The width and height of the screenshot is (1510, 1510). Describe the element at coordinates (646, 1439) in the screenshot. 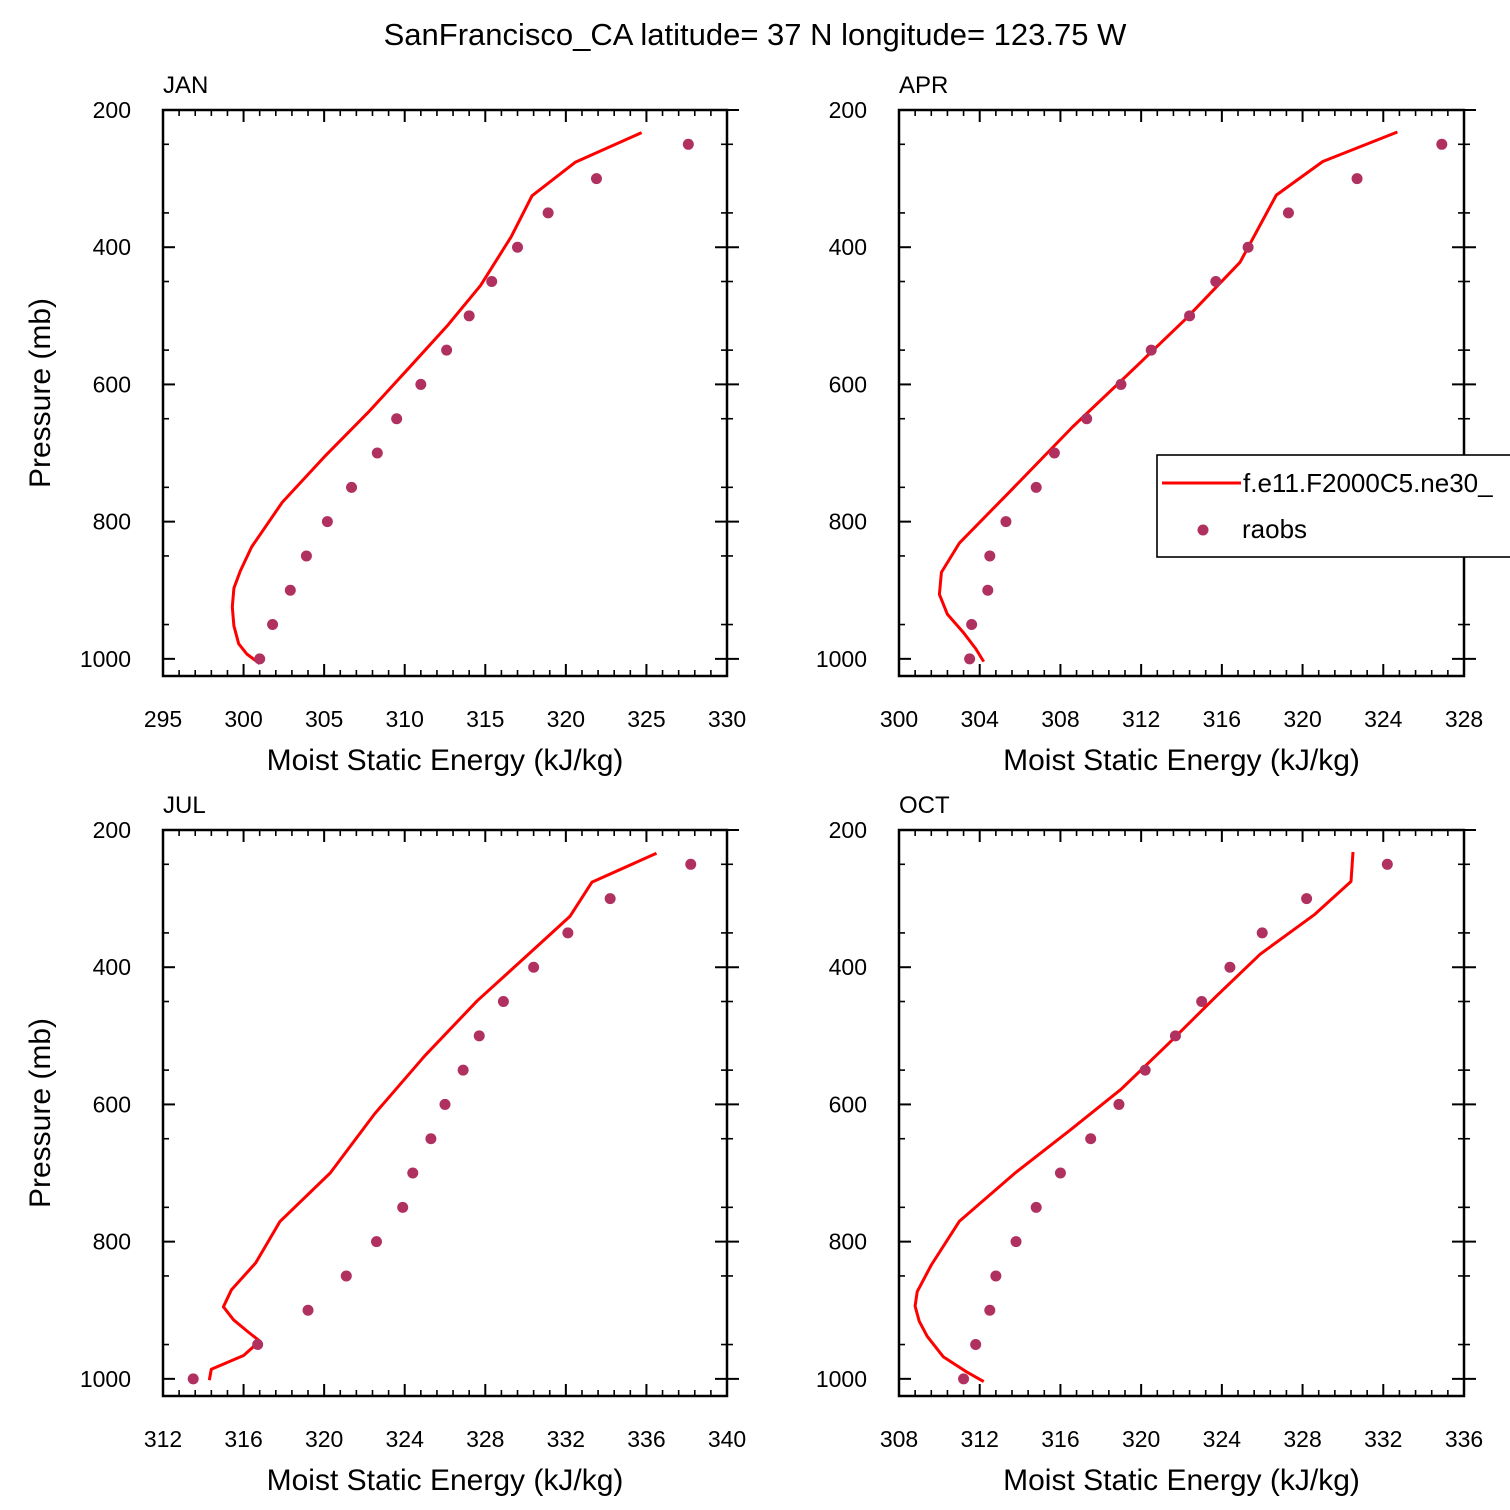

I see `x-tick-label: 336` at that location.